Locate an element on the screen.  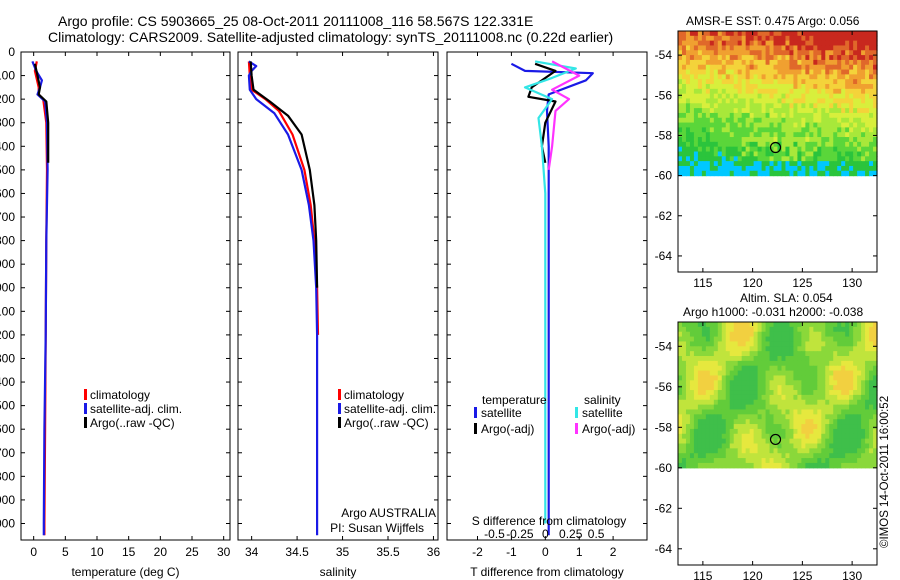
sst_map-xtick-label: 115 is located at coordinates (702, 283).